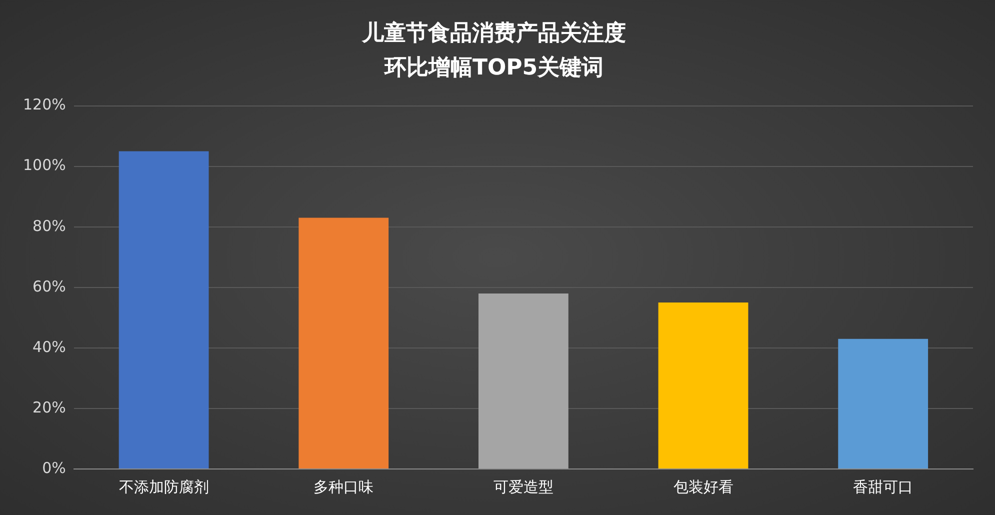 The image size is (995, 515). I want to click on chart-title: 儿童节食品消费产品关注度, so click(493, 33).